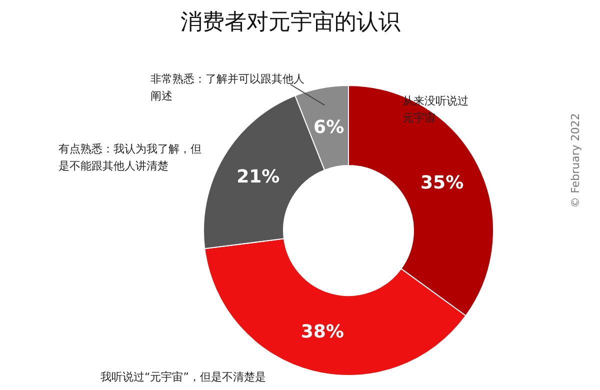  What do you see at coordinates (442, 183) in the screenshot?
I see `data-label: 35%` at bounding box center [442, 183].